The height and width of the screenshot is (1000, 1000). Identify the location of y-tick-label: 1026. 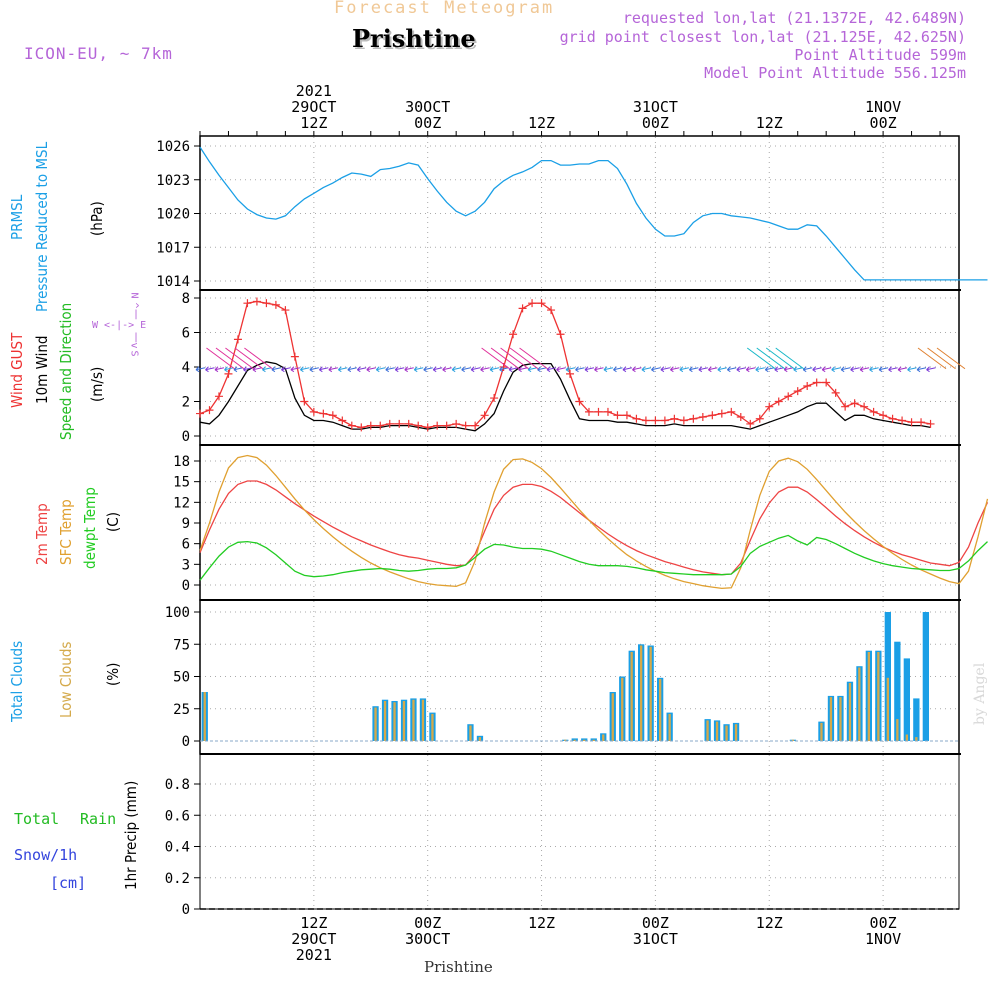
(173, 147).